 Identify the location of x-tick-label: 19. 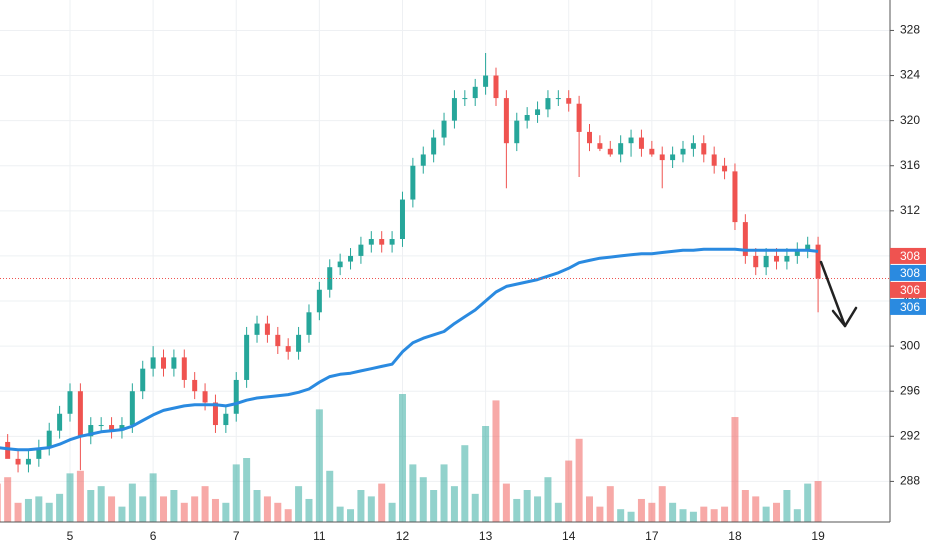
(818, 536).